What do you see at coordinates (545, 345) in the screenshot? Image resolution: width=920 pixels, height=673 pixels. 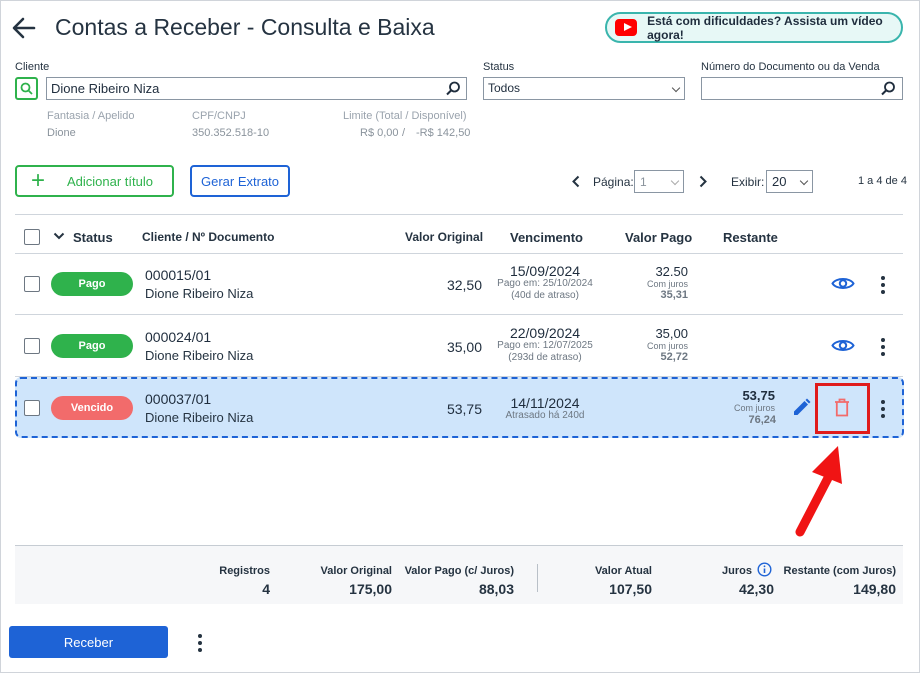 I see `row-paid-date: Pago em: 12/07/2025` at bounding box center [545, 345].